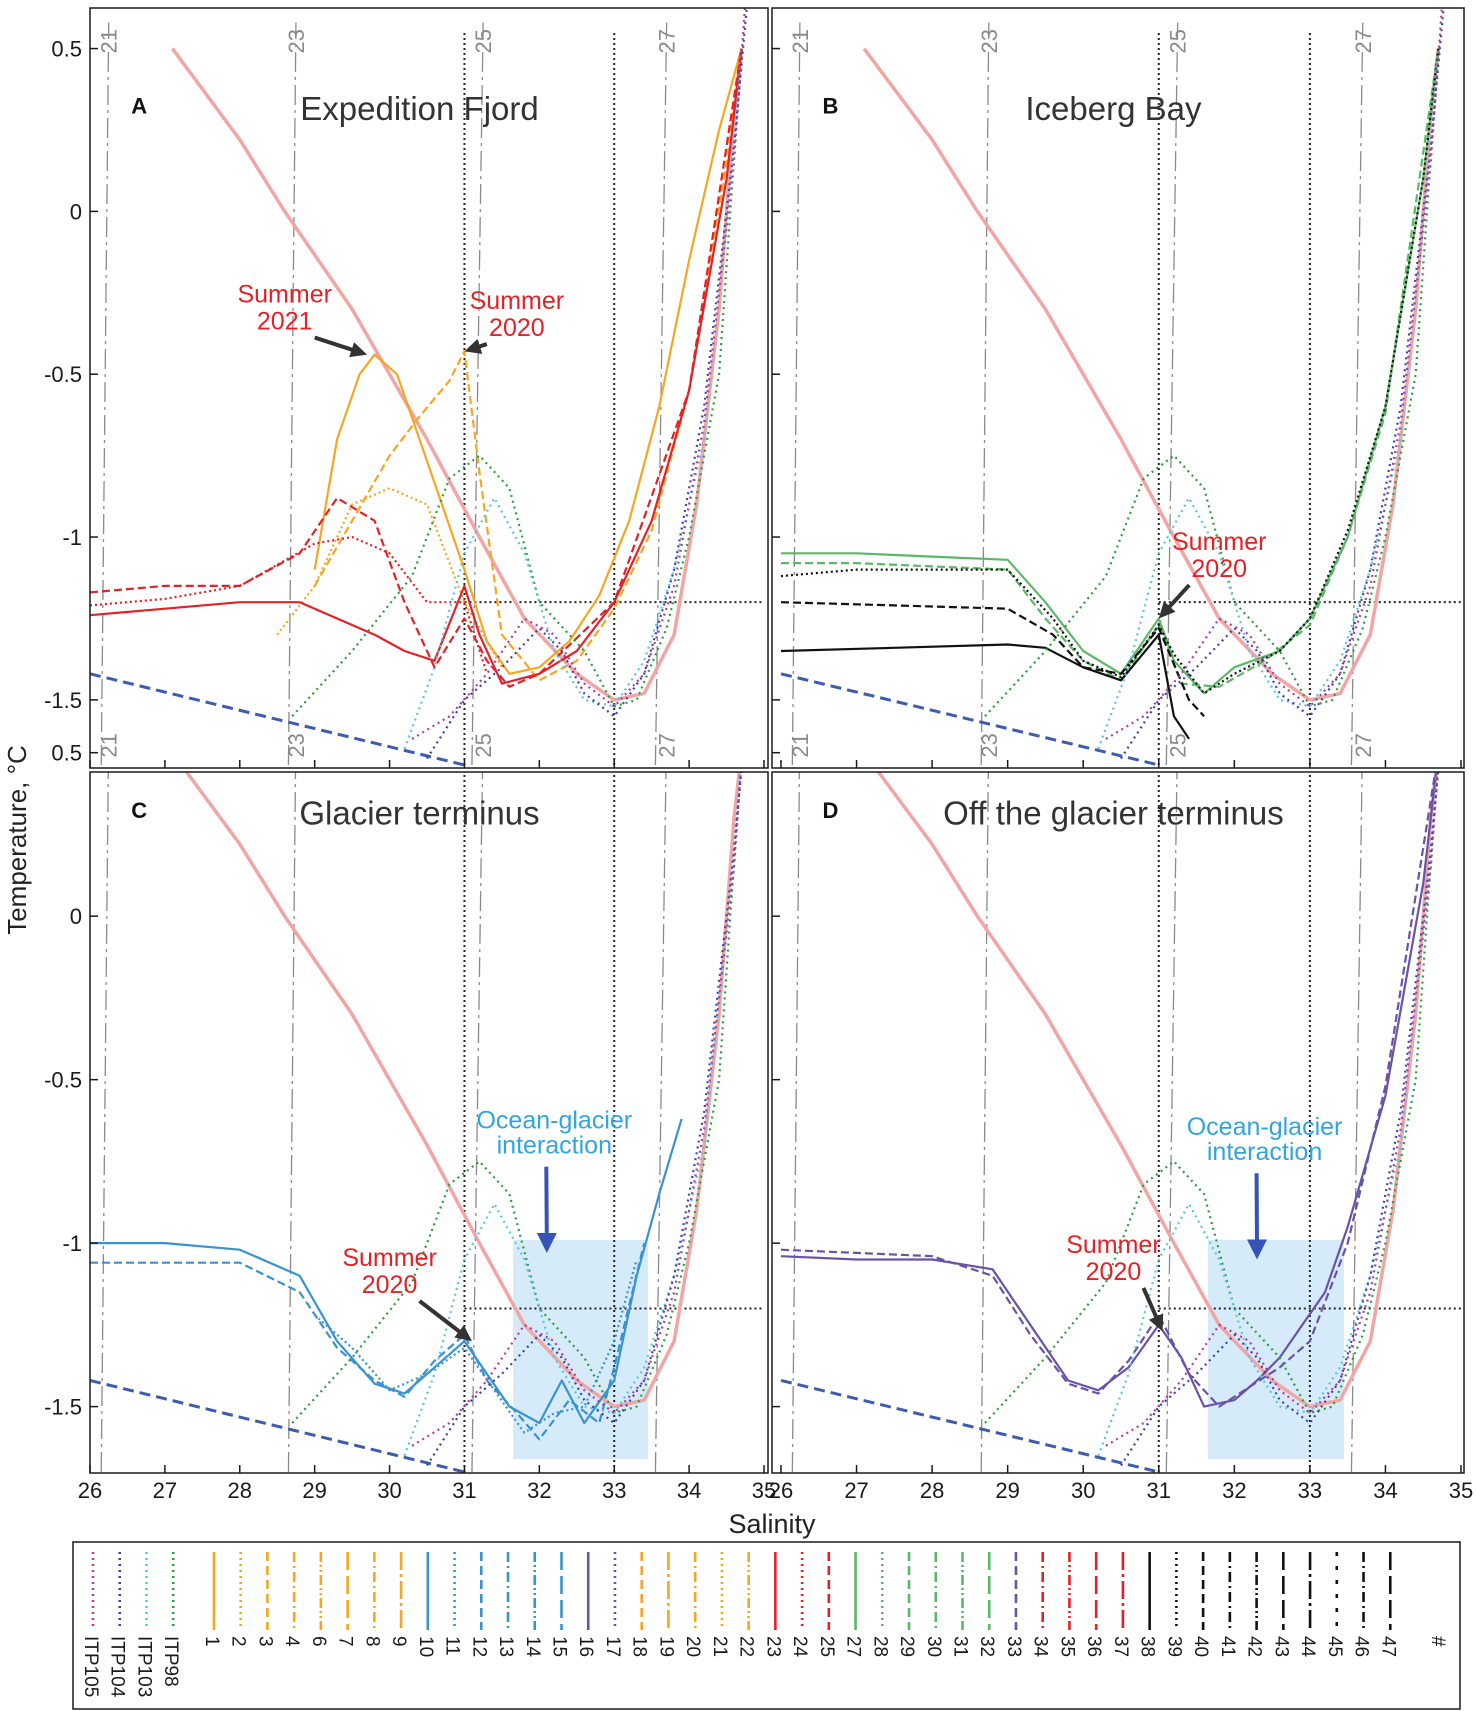 This screenshot has height=1711, width=1476. Describe the element at coordinates (1264, 1152) in the screenshot. I see `ocean-glacier-label-line2: interaction` at that location.